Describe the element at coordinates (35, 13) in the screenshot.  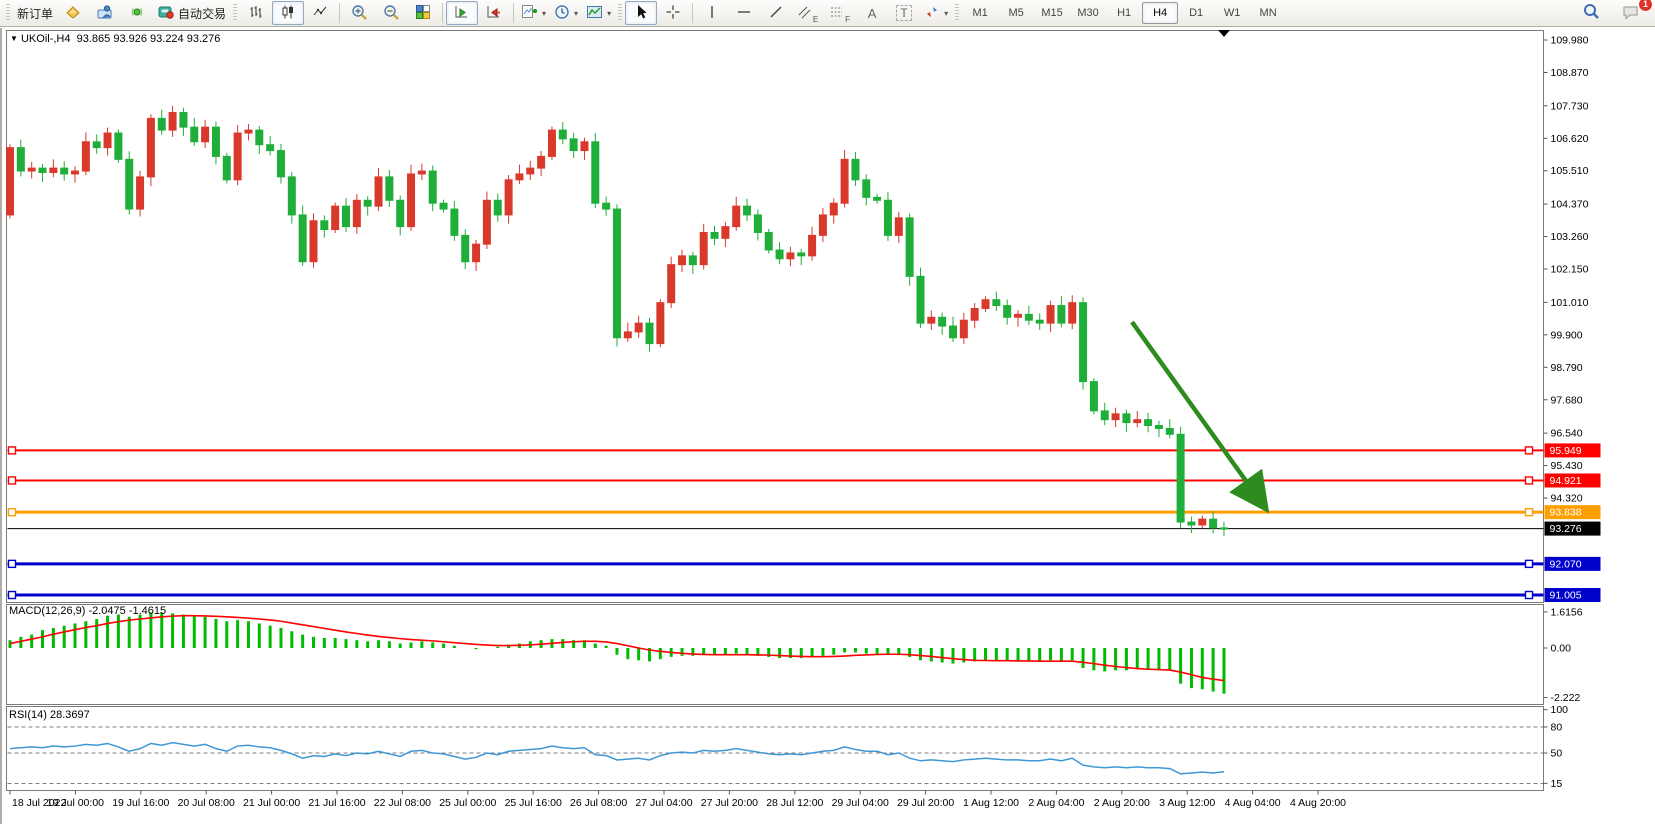
I see `new-order-button: 新订单` at that location.